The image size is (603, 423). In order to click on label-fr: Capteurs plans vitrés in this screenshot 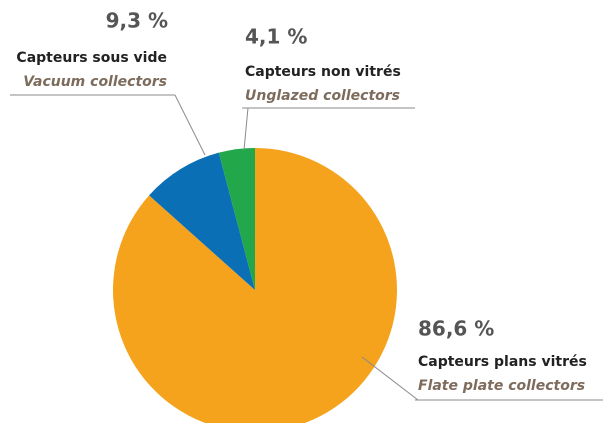, I will do `click(502, 362)`.